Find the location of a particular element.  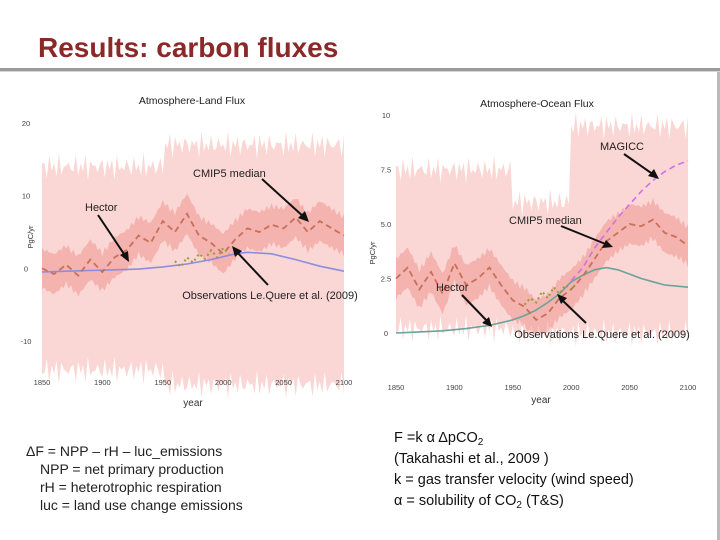

land-series-lines is located at coordinates (193, 244).